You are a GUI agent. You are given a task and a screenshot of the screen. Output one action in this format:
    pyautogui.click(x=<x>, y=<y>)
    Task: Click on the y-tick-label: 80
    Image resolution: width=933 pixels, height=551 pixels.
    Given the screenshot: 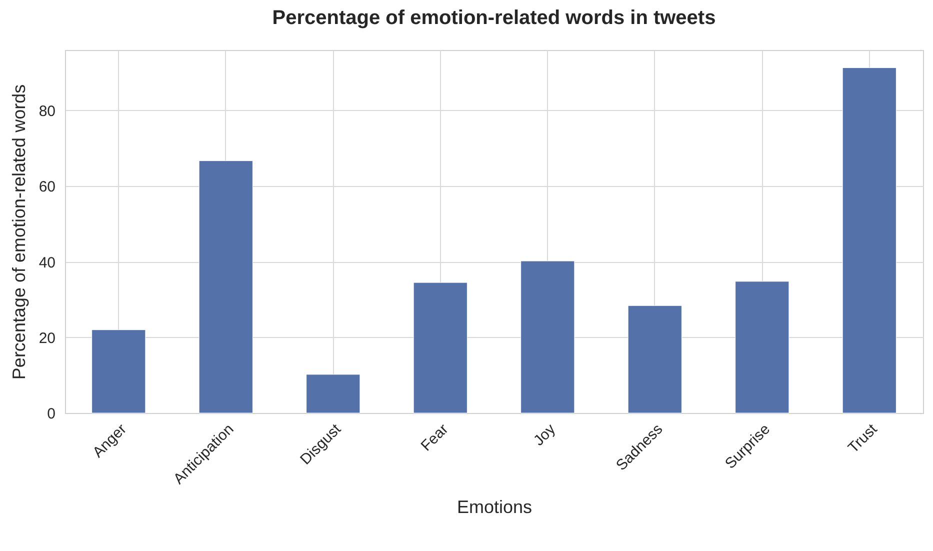 What is the action you would take?
    pyautogui.click(x=47, y=111)
    